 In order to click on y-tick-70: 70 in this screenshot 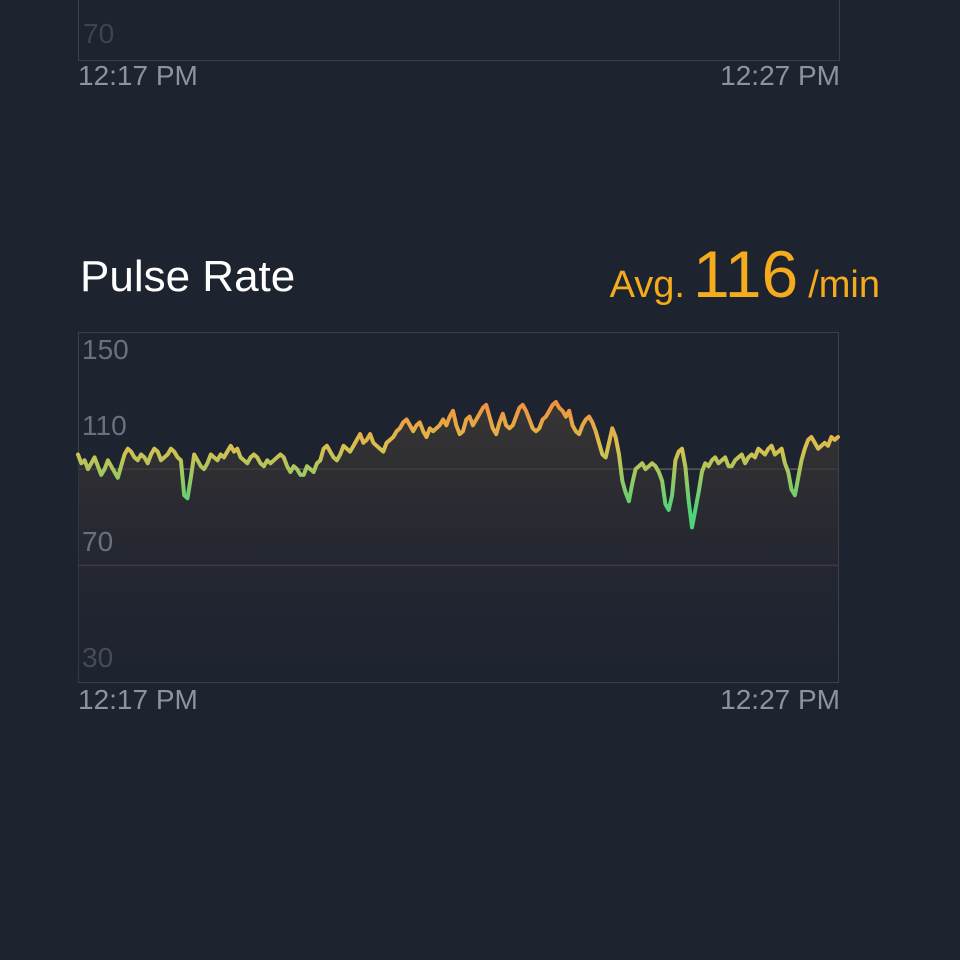, I will do `click(98, 541)`.